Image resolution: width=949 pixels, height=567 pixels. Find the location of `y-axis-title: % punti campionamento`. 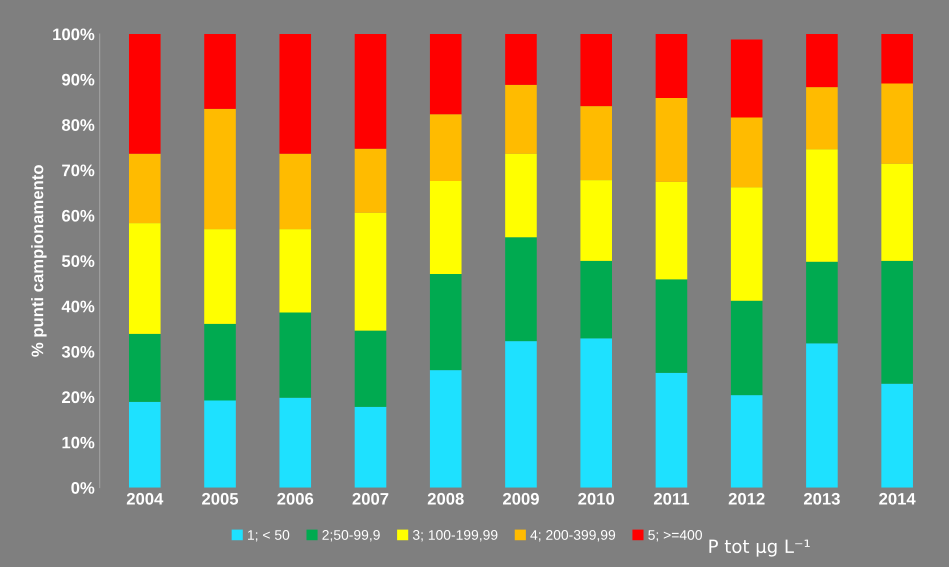

y-axis-title: % punti campionamento is located at coordinates (39, 261).